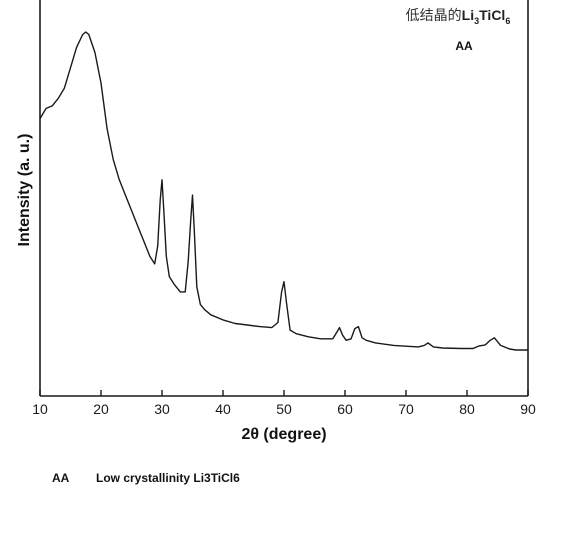  I want to click on annotation-formula-ticl: TiCl, so click(492, 15).